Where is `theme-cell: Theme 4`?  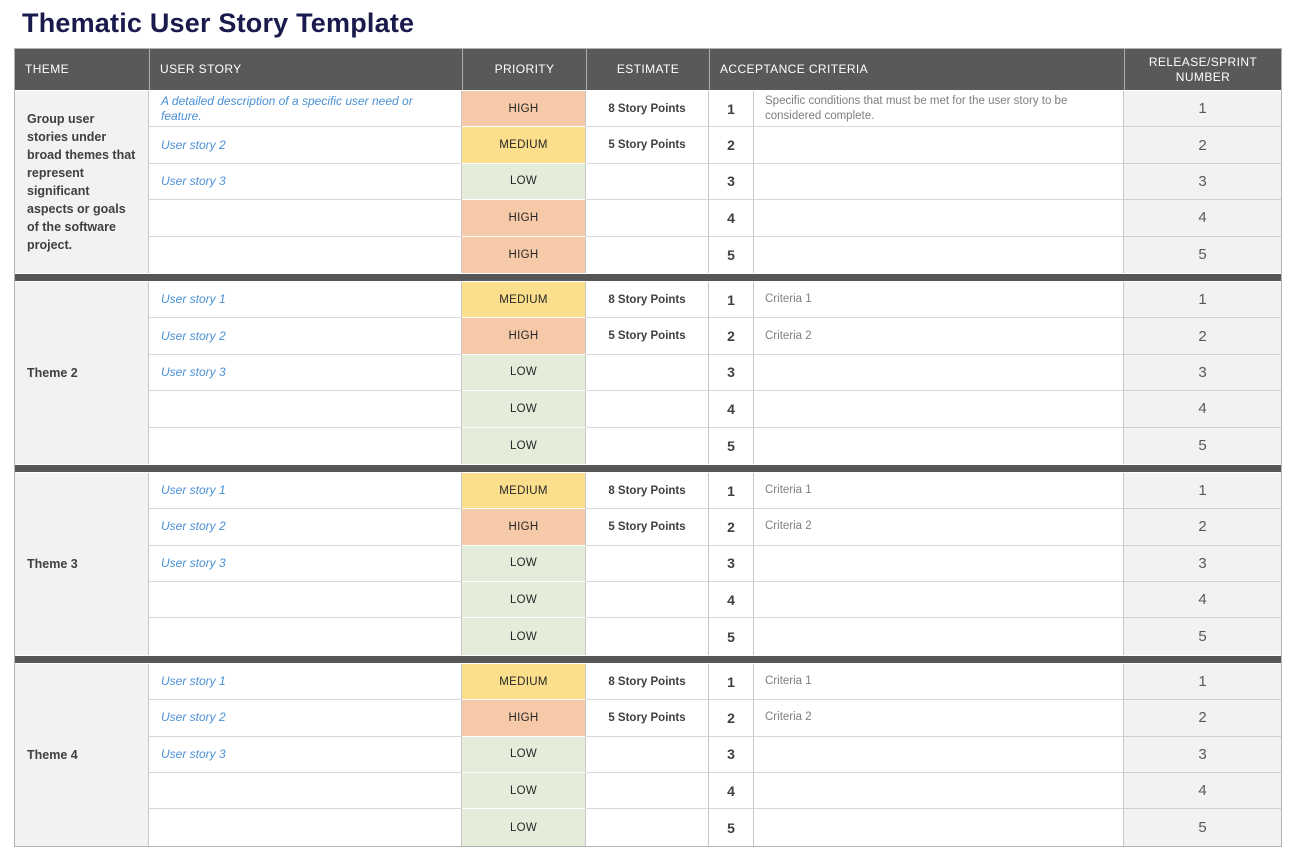
theme-cell: Theme 4 is located at coordinates (82, 754).